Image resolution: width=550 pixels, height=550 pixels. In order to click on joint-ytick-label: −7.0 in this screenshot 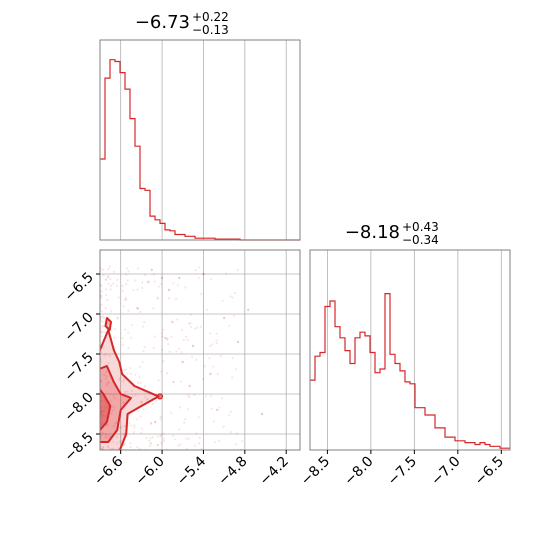, I will do `click(78, 327)`.